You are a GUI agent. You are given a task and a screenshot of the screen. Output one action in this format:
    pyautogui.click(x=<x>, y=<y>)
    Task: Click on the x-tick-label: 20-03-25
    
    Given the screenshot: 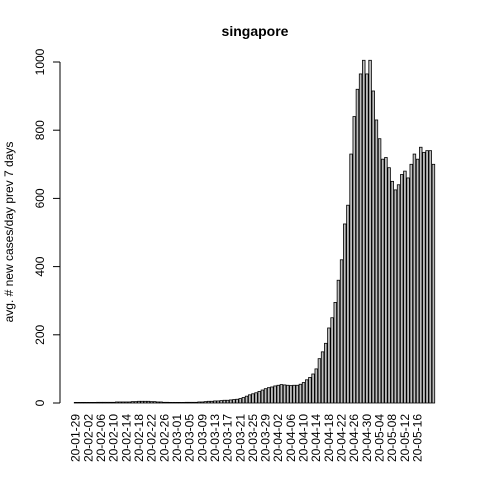 What is the action you would take?
    pyautogui.click(x=253, y=438)
    